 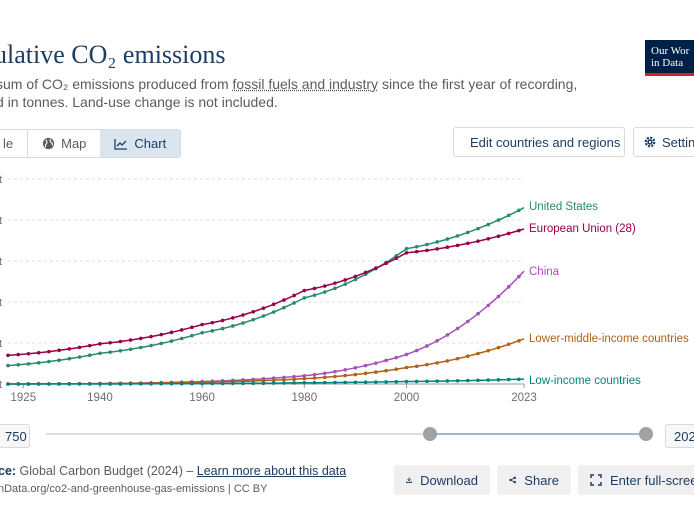 I want to click on timeline-start-year: 750, so click(x=15, y=436).